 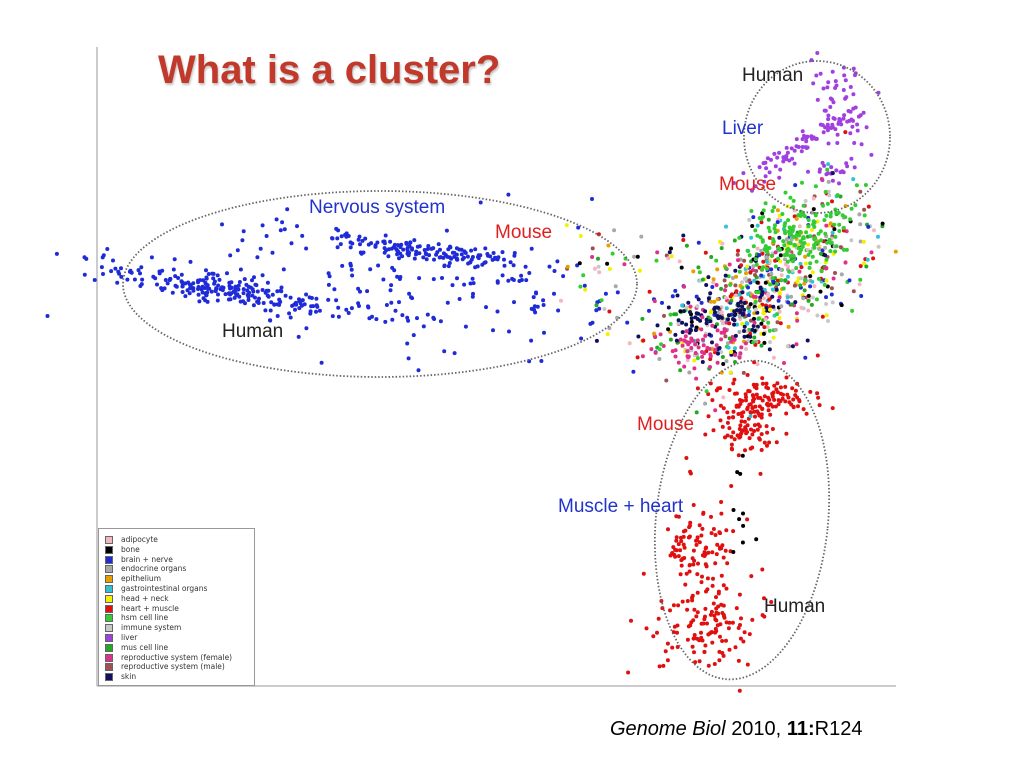 I want to click on legend-label: mus cell line, so click(x=145, y=647).